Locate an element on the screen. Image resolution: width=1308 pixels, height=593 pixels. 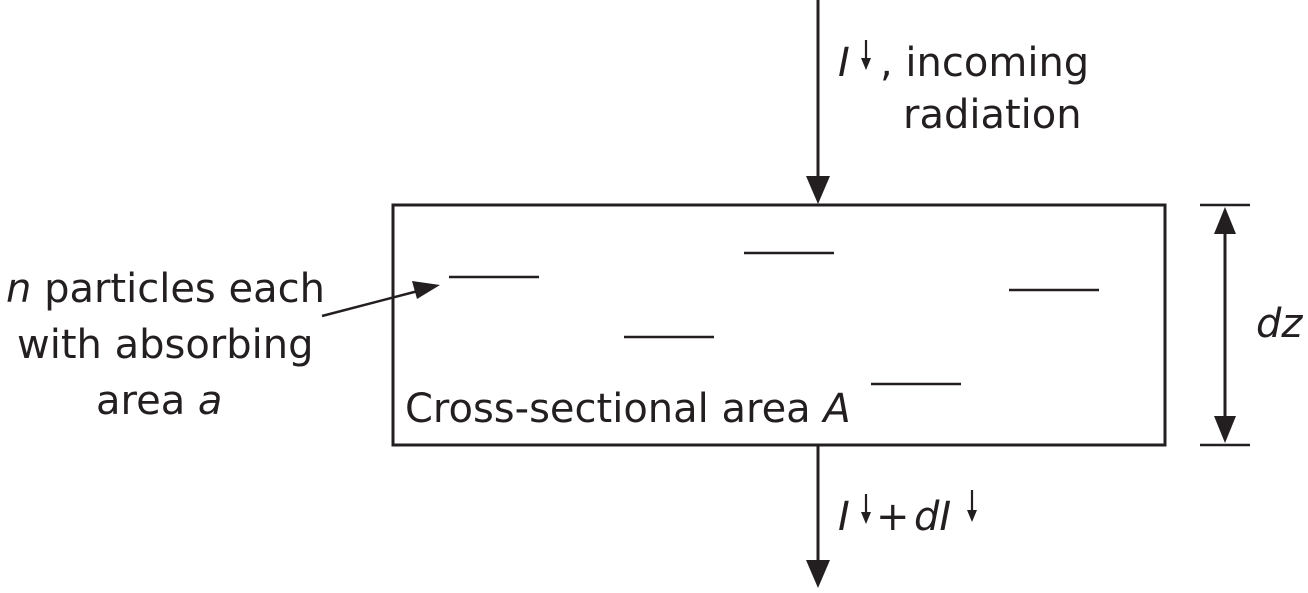
particles-label-line1: n particles each is located at coordinates (165, 289).